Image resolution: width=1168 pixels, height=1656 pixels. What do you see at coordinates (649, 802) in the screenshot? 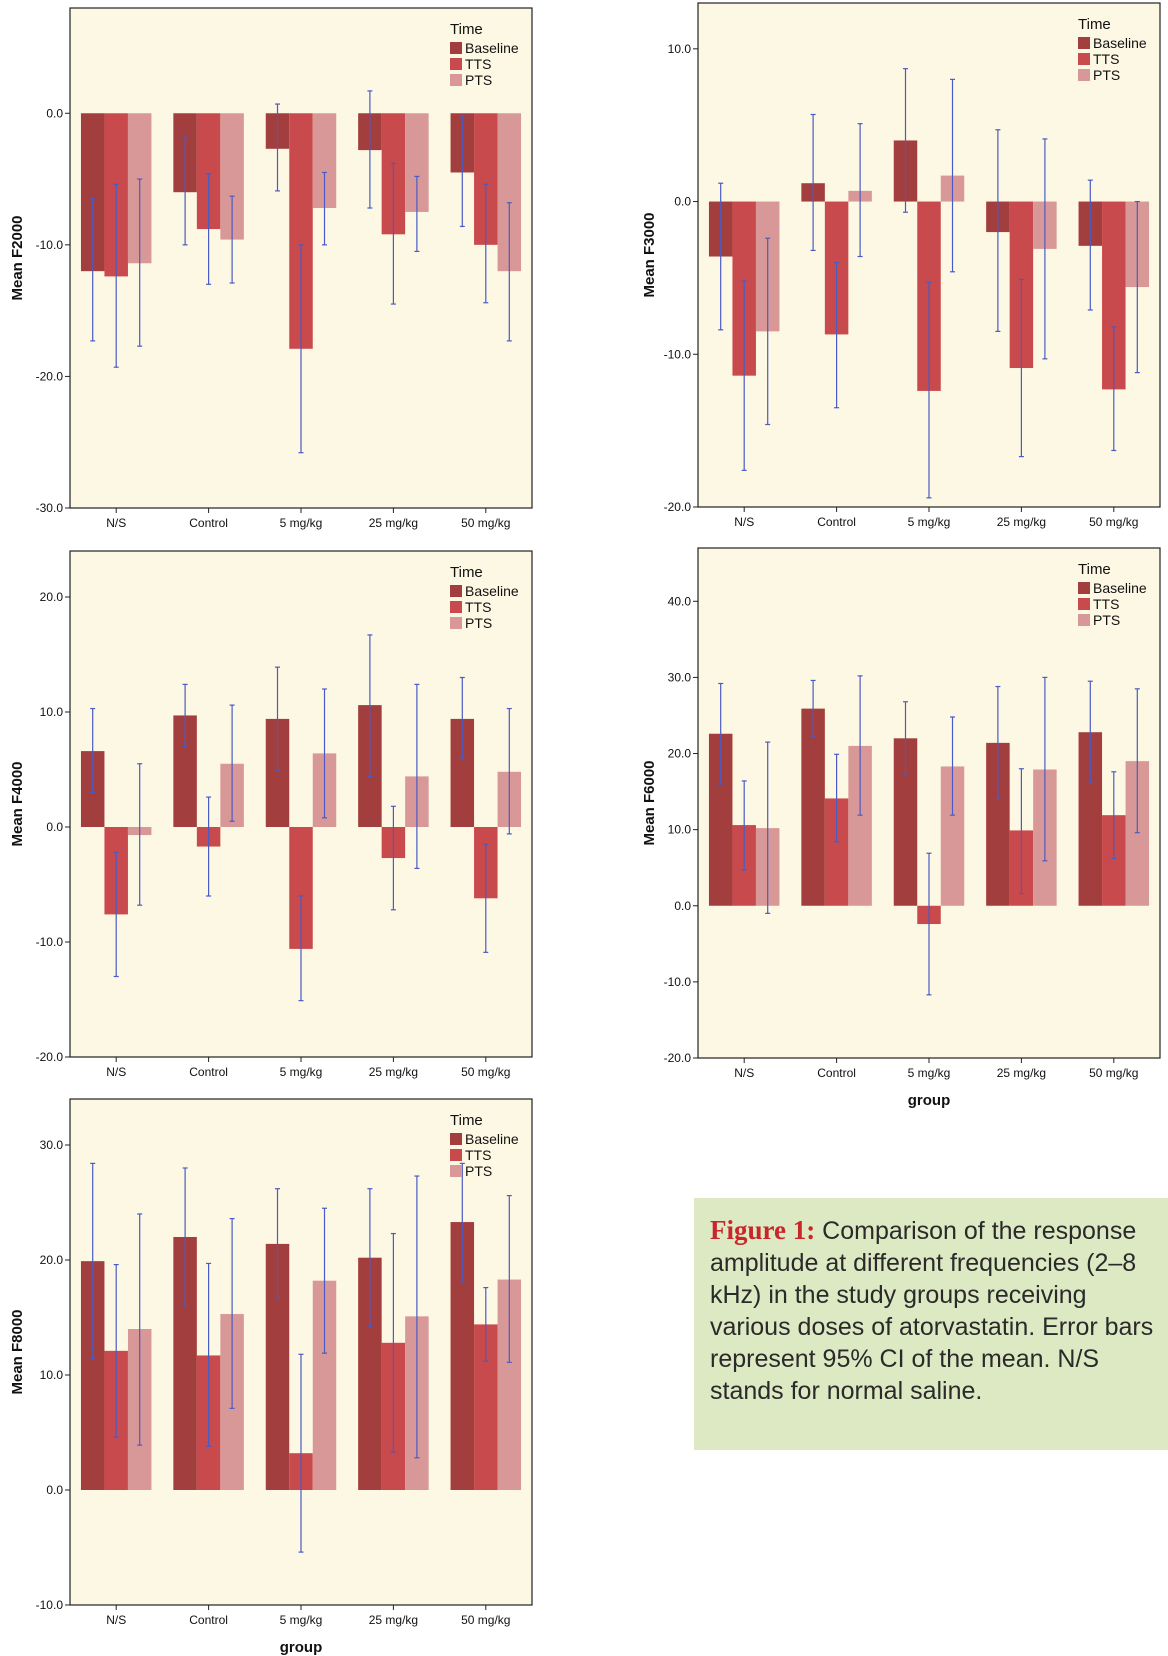
I see `y-axis-label: Mean F6000` at bounding box center [649, 802].